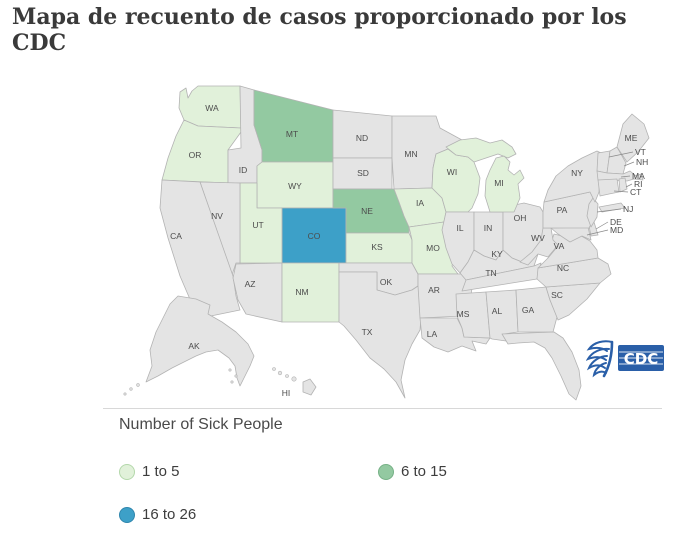 This screenshot has width=675, height=536. I want to click on state-CT, so click(608, 187).